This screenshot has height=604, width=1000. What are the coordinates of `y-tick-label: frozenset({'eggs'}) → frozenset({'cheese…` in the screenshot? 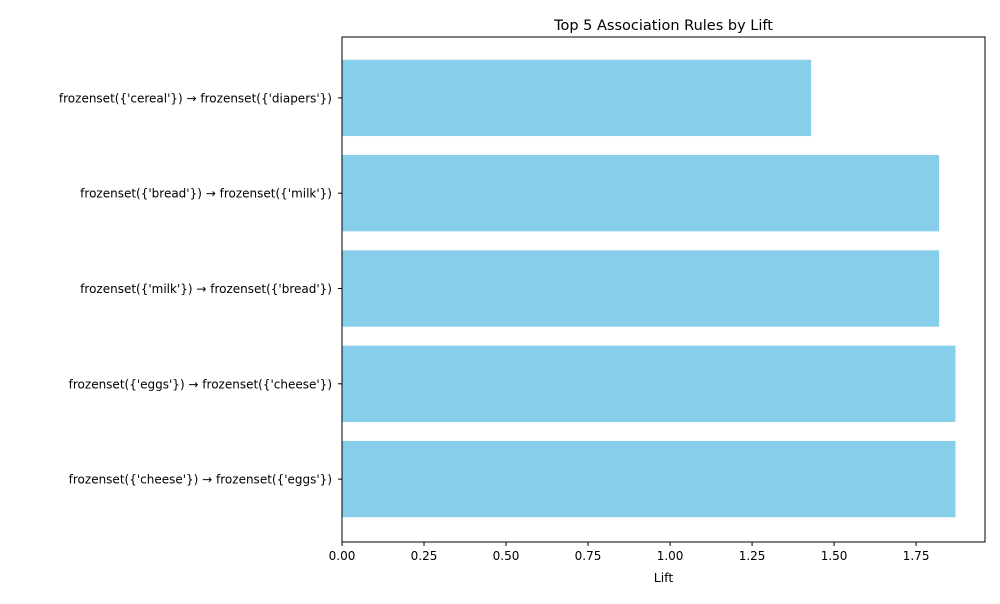 It's located at (200, 384).